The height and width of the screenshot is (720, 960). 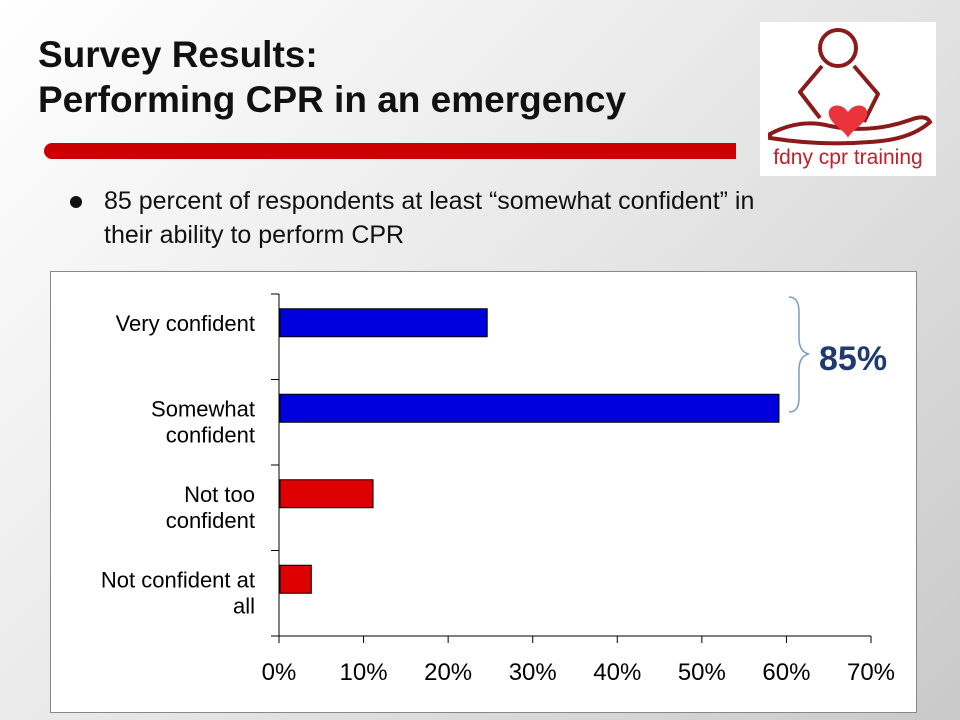 I want to click on x-tick-label: 70%, so click(x=871, y=672).